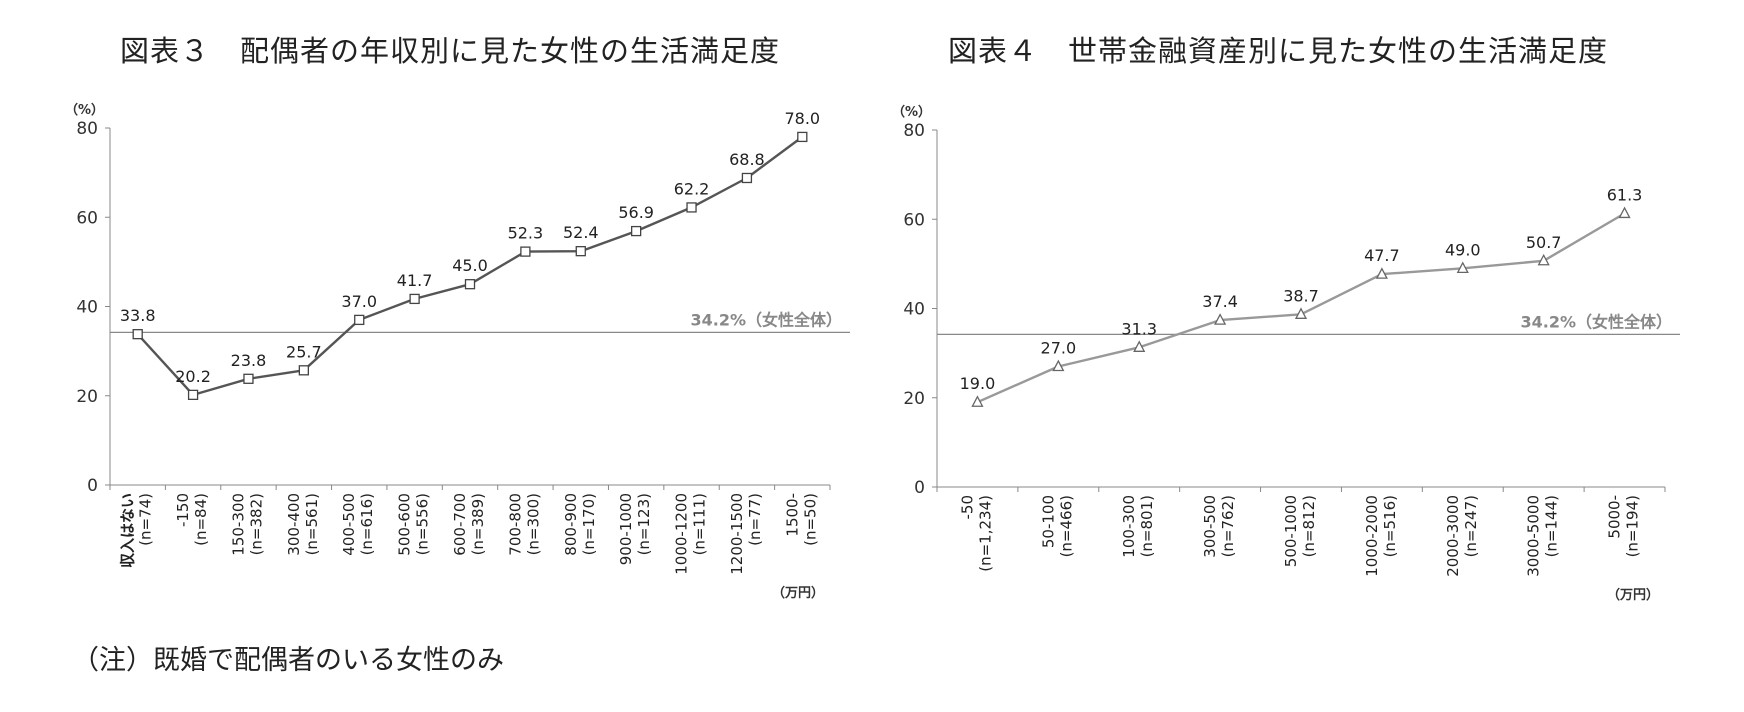  I want to click on data-label: 37.0, so click(359, 301).